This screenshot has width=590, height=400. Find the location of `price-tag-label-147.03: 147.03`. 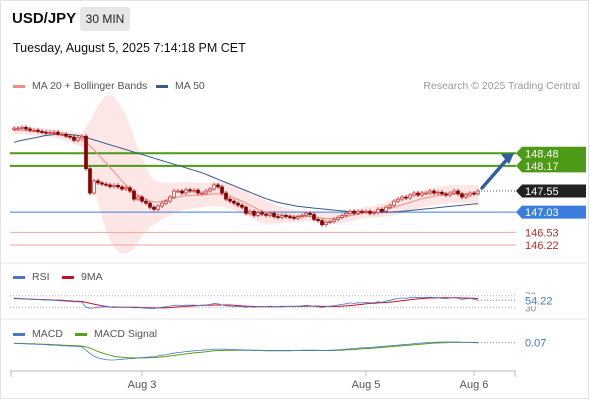

price-tag-label-147.03: 147.03 is located at coordinates (542, 213).